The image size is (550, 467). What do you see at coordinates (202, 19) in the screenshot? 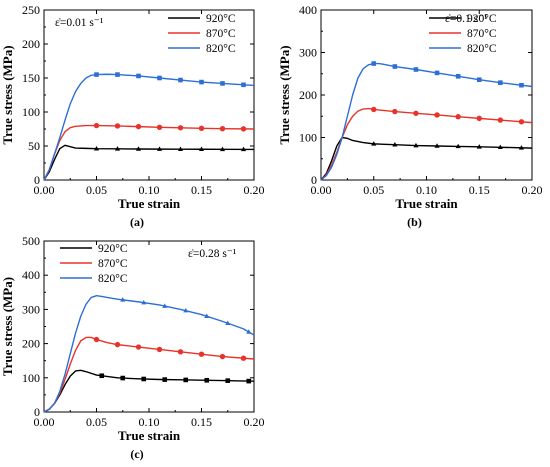
I see `legend-item: 920°C` at bounding box center [202, 19].